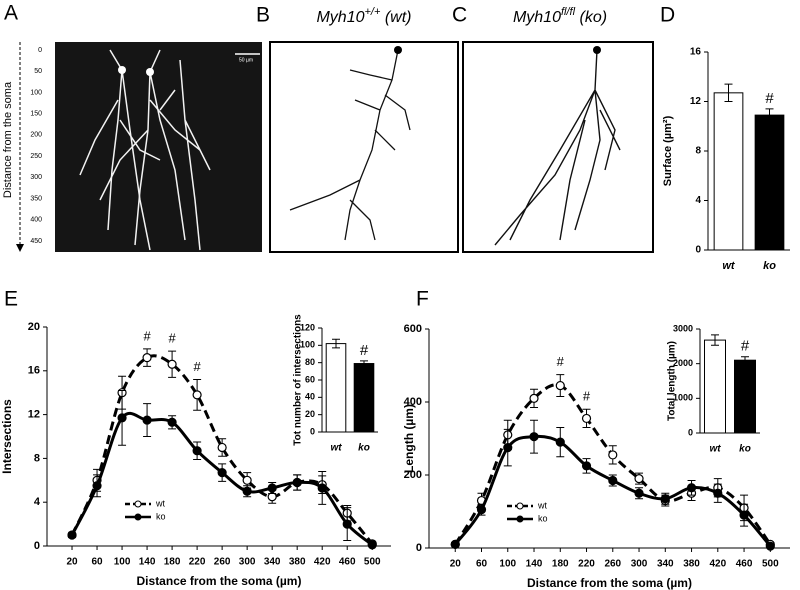  Describe the element at coordinates (122, 562) in the screenshot. I see `x-tick-label: 100` at that location.